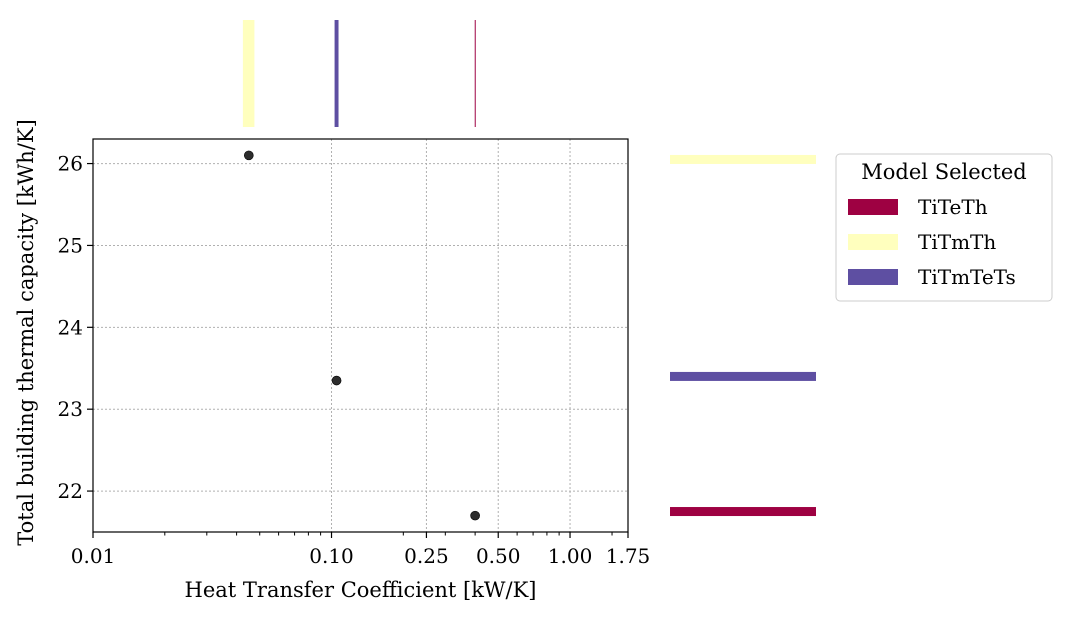  Describe the element at coordinates (93, 556) in the screenshot. I see `x-tick-label: 0.01` at that location.